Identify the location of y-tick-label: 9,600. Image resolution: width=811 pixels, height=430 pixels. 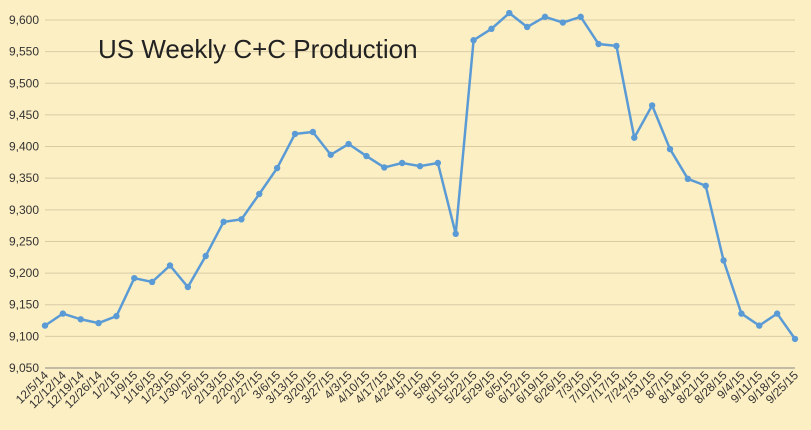
(24, 20).